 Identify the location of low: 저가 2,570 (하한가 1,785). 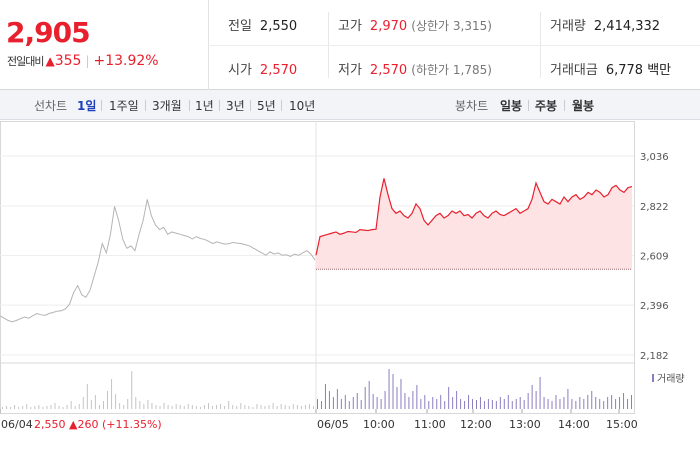
(415, 68).